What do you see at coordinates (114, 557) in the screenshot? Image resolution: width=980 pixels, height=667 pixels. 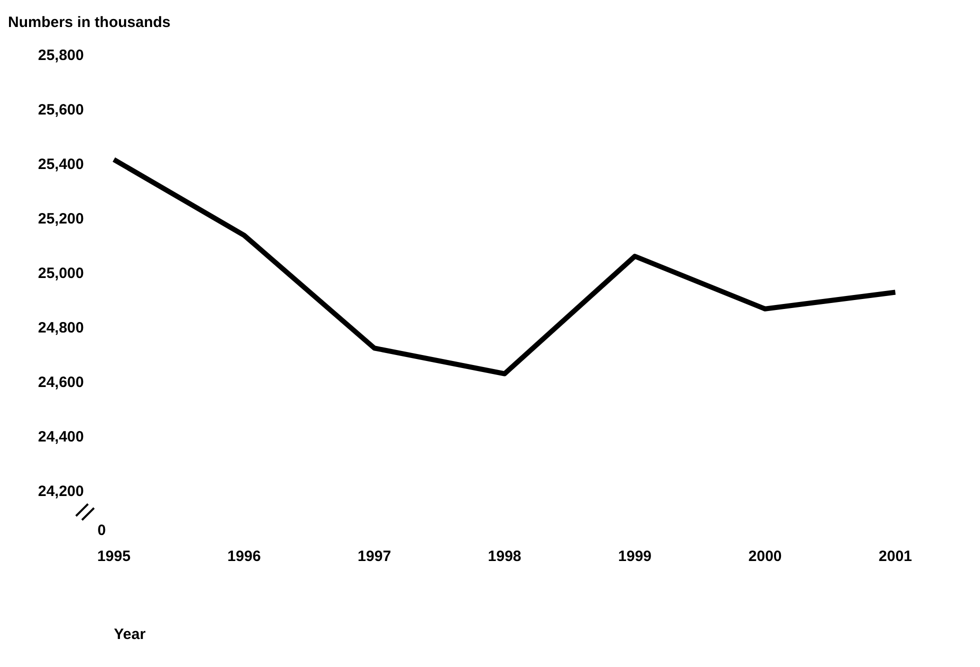 I see `x-tick-label: 1995` at bounding box center [114, 557].